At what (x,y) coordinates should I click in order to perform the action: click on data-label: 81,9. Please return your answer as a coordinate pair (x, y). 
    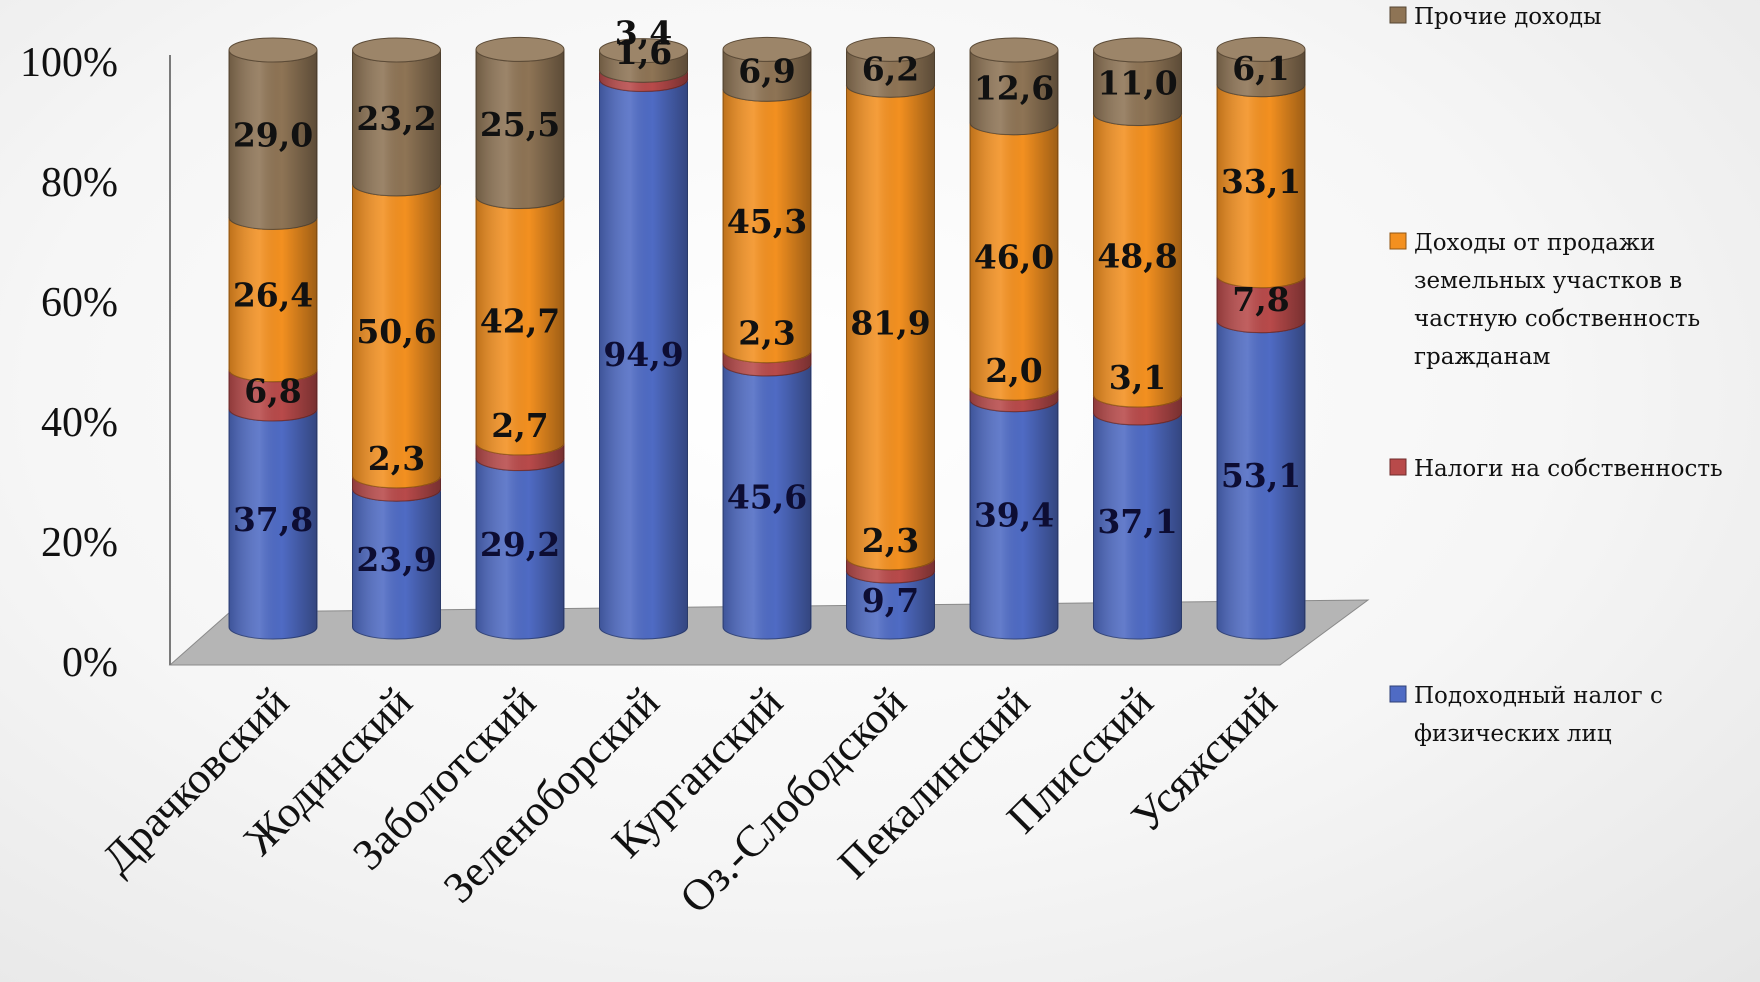
    Looking at the image, I should click on (890, 322).